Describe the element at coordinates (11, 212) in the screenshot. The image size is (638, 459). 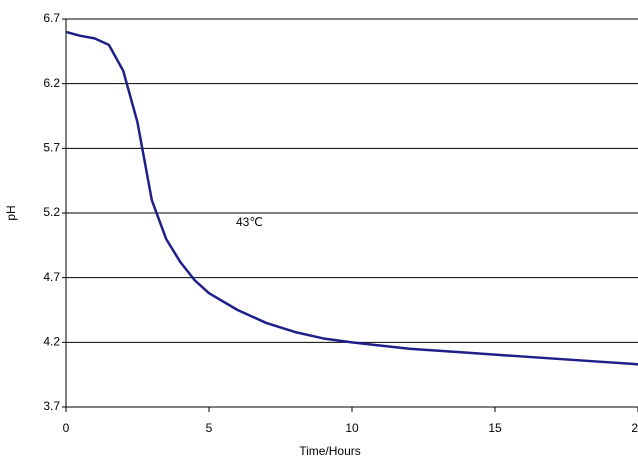
I see `y-axis-label: pH` at that location.